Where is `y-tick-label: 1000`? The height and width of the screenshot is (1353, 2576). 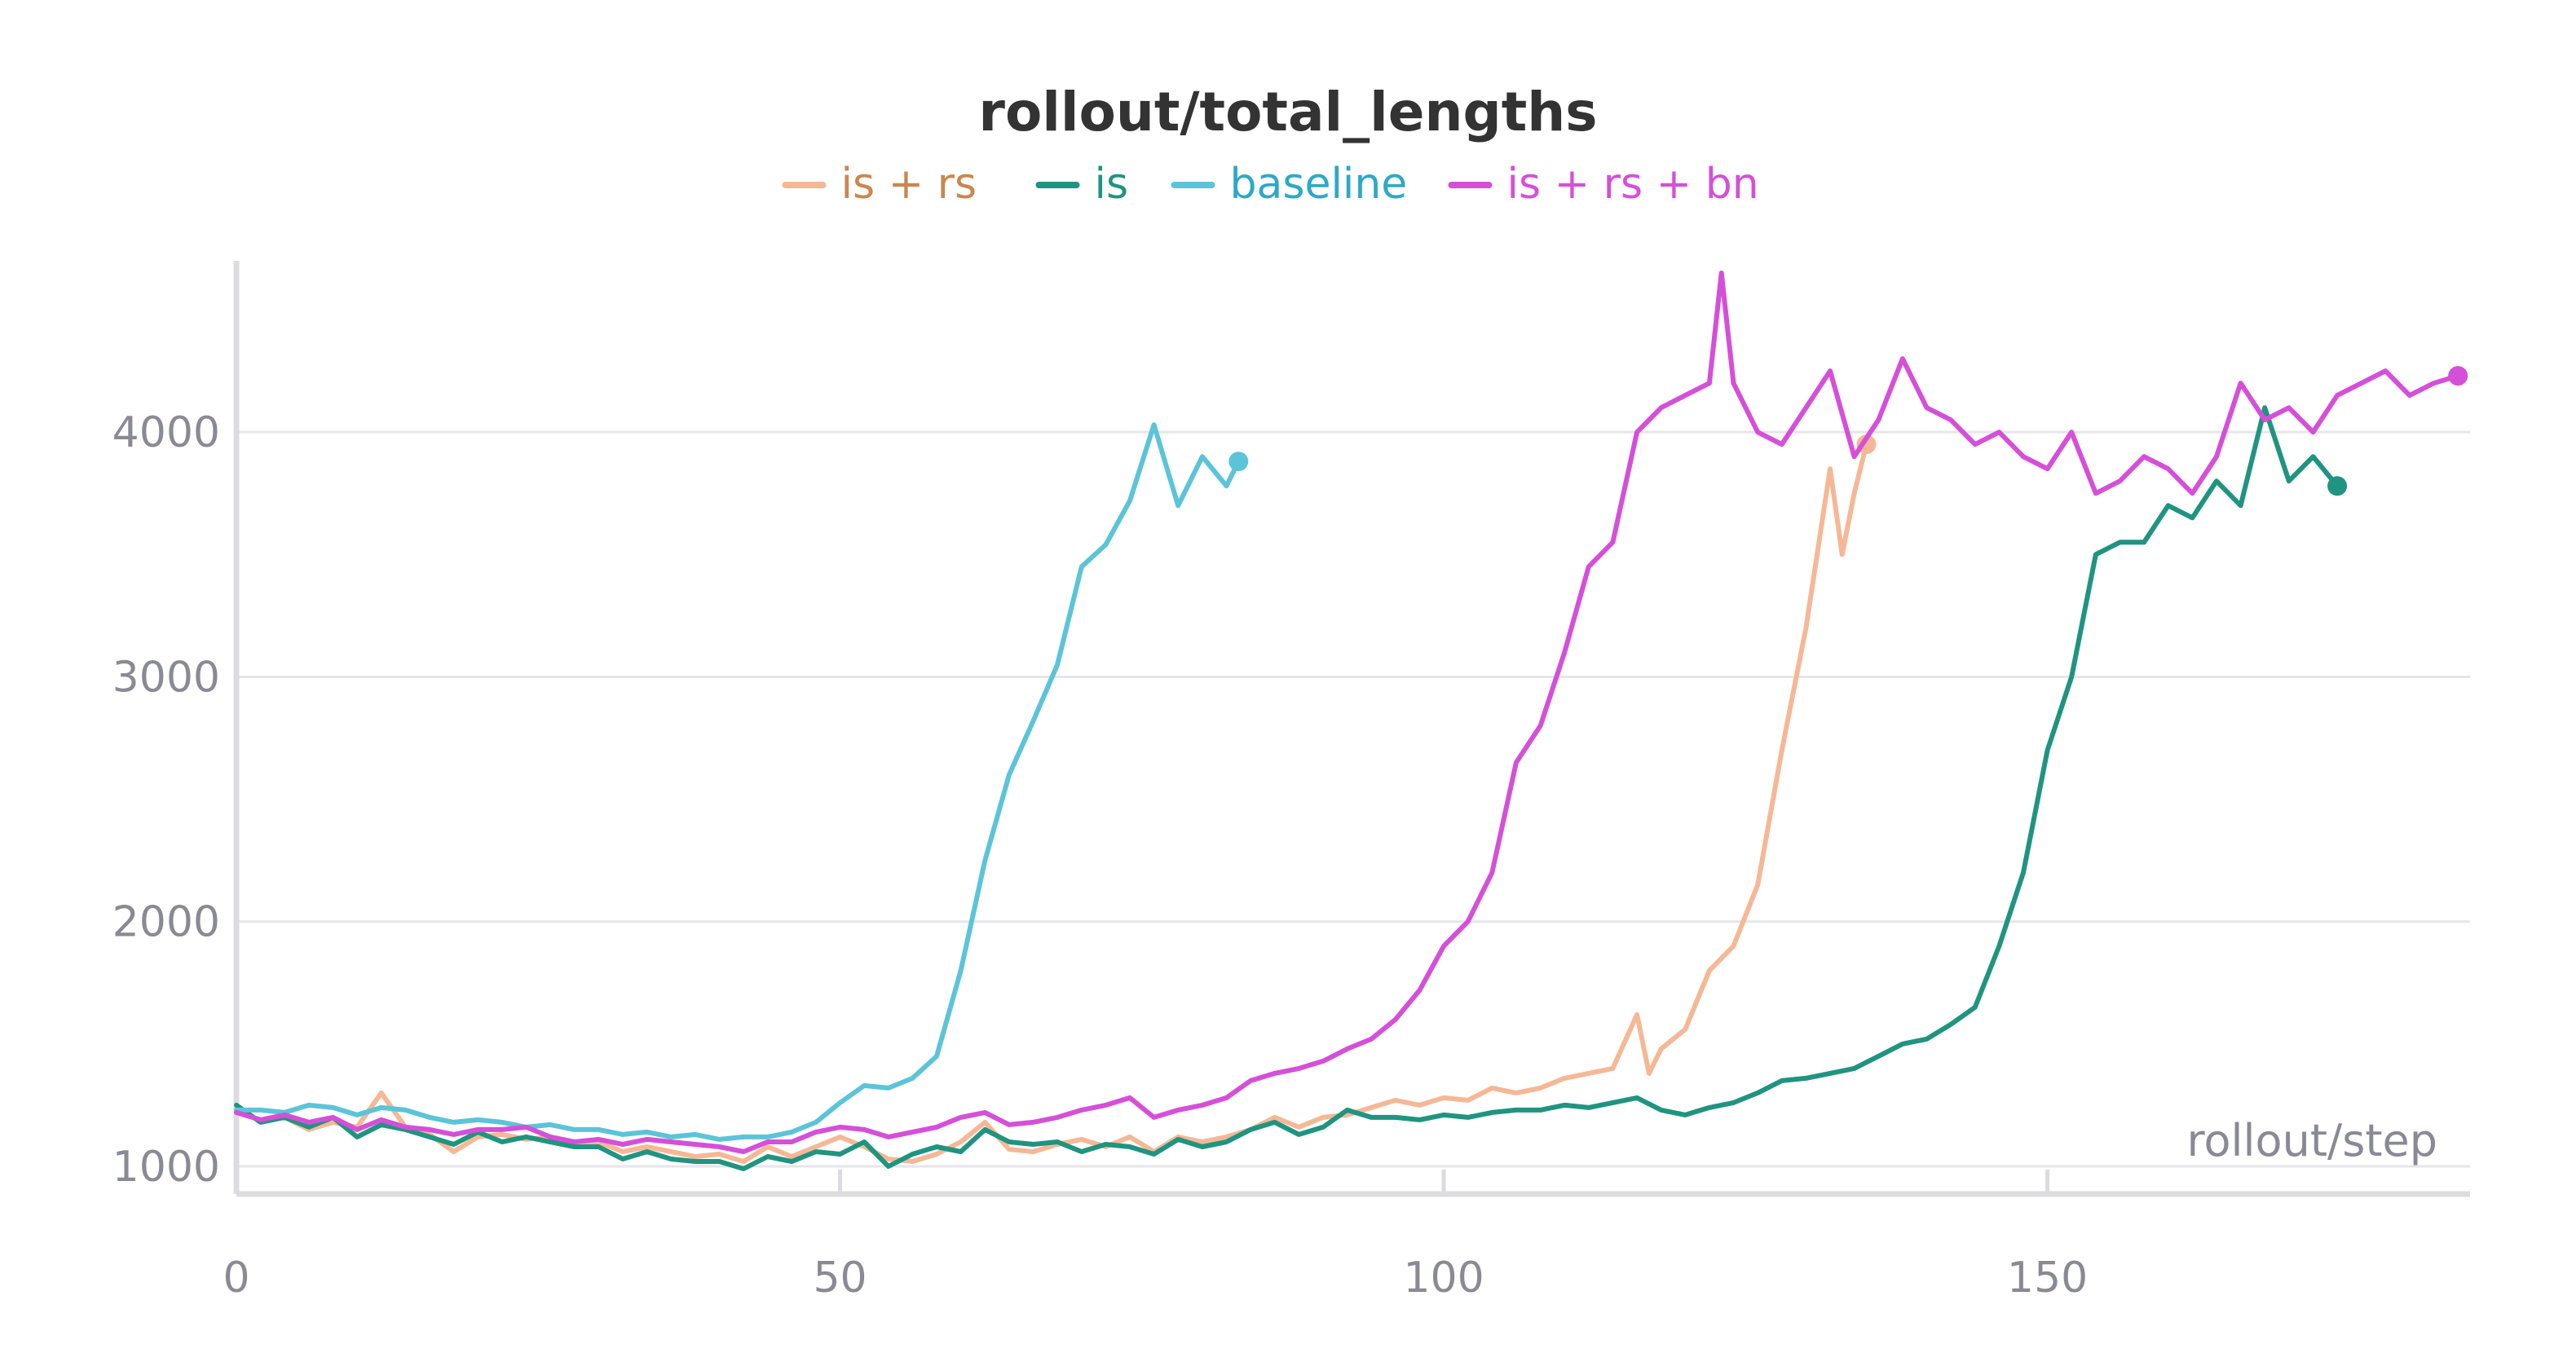
y-tick-label: 1000 is located at coordinates (166, 1167).